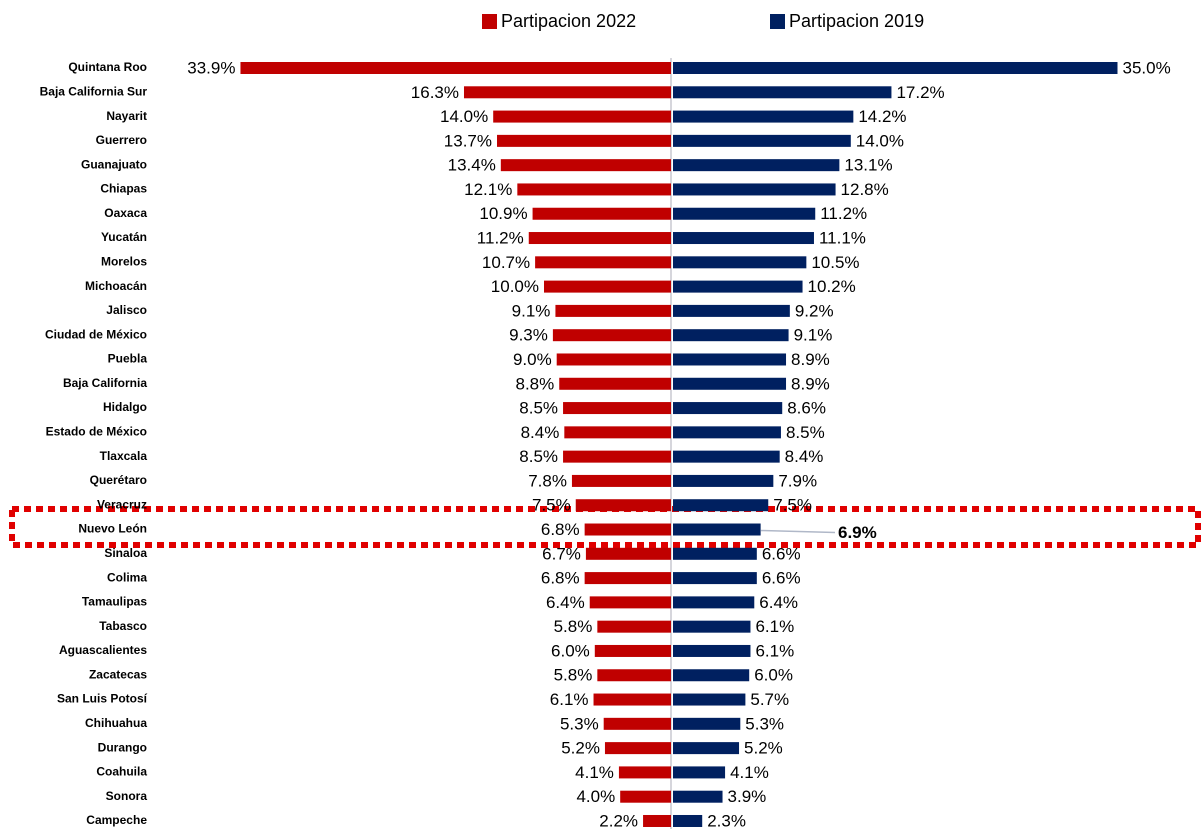 Image resolution: width=1201 pixels, height=829 pixels. Describe the element at coordinates (832, 286) in the screenshot. I see `value-label: 10.2%` at that location.